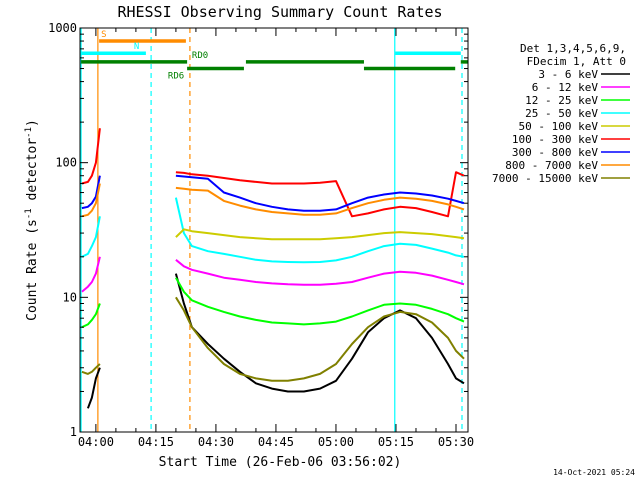  What do you see at coordinates (176, 77) in the screenshot?
I see `state-label-rd6: RD6` at bounding box center [176, 77].